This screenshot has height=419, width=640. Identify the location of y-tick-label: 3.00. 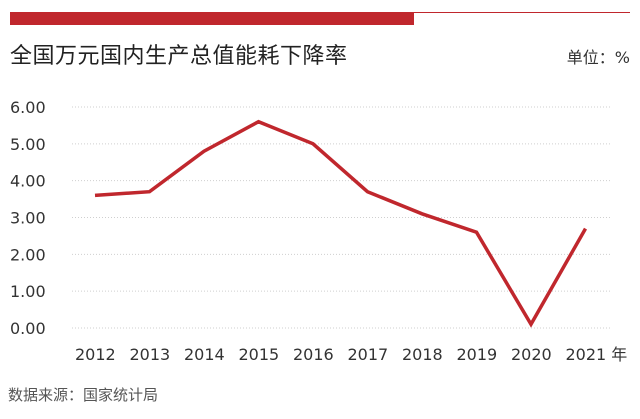
(28, 218).